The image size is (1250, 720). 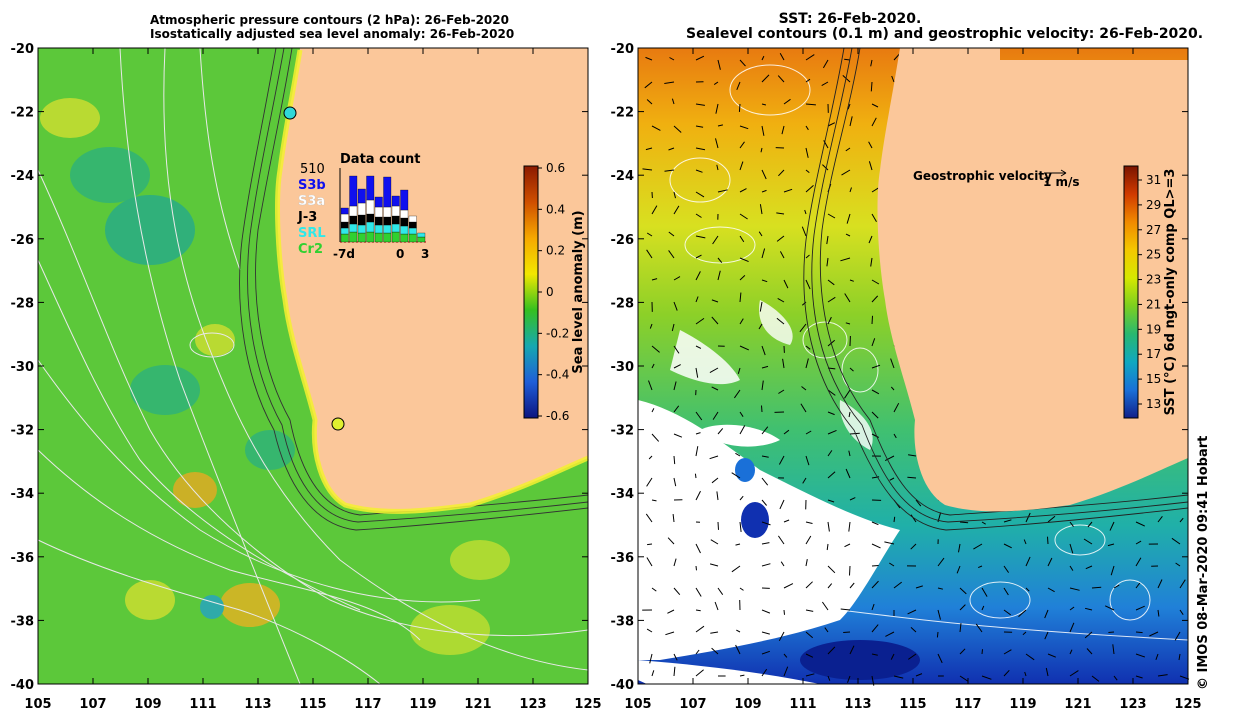 I want to click on inset-title: Data count, so click(x=380, y=159).